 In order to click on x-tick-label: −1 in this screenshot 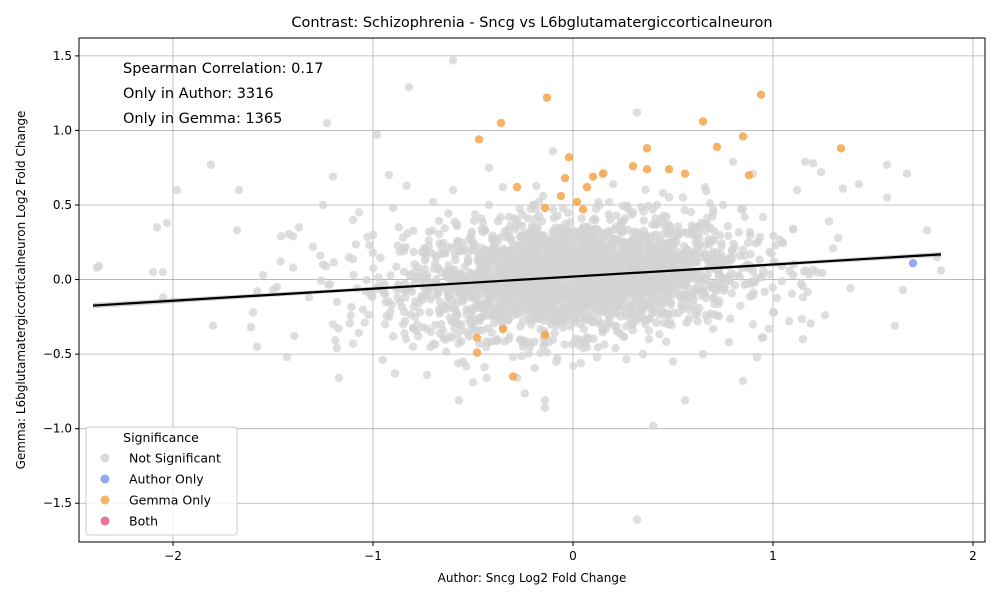, I will do `click(373, 556)`.